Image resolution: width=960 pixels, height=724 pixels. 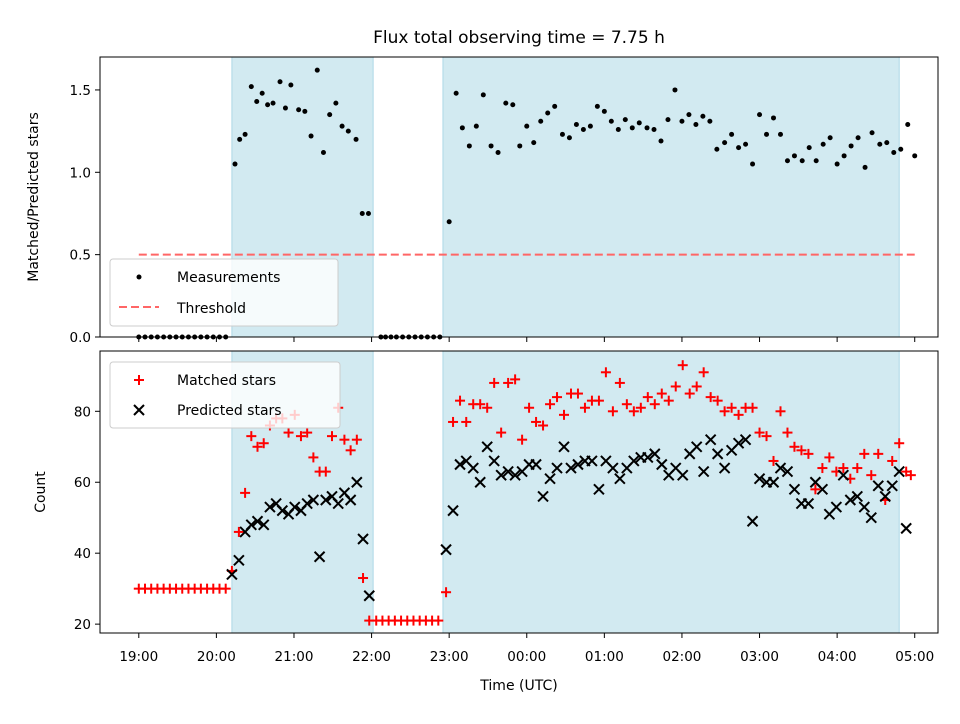 I want to click on legend-matched-marker, so click(x=139, y=380).